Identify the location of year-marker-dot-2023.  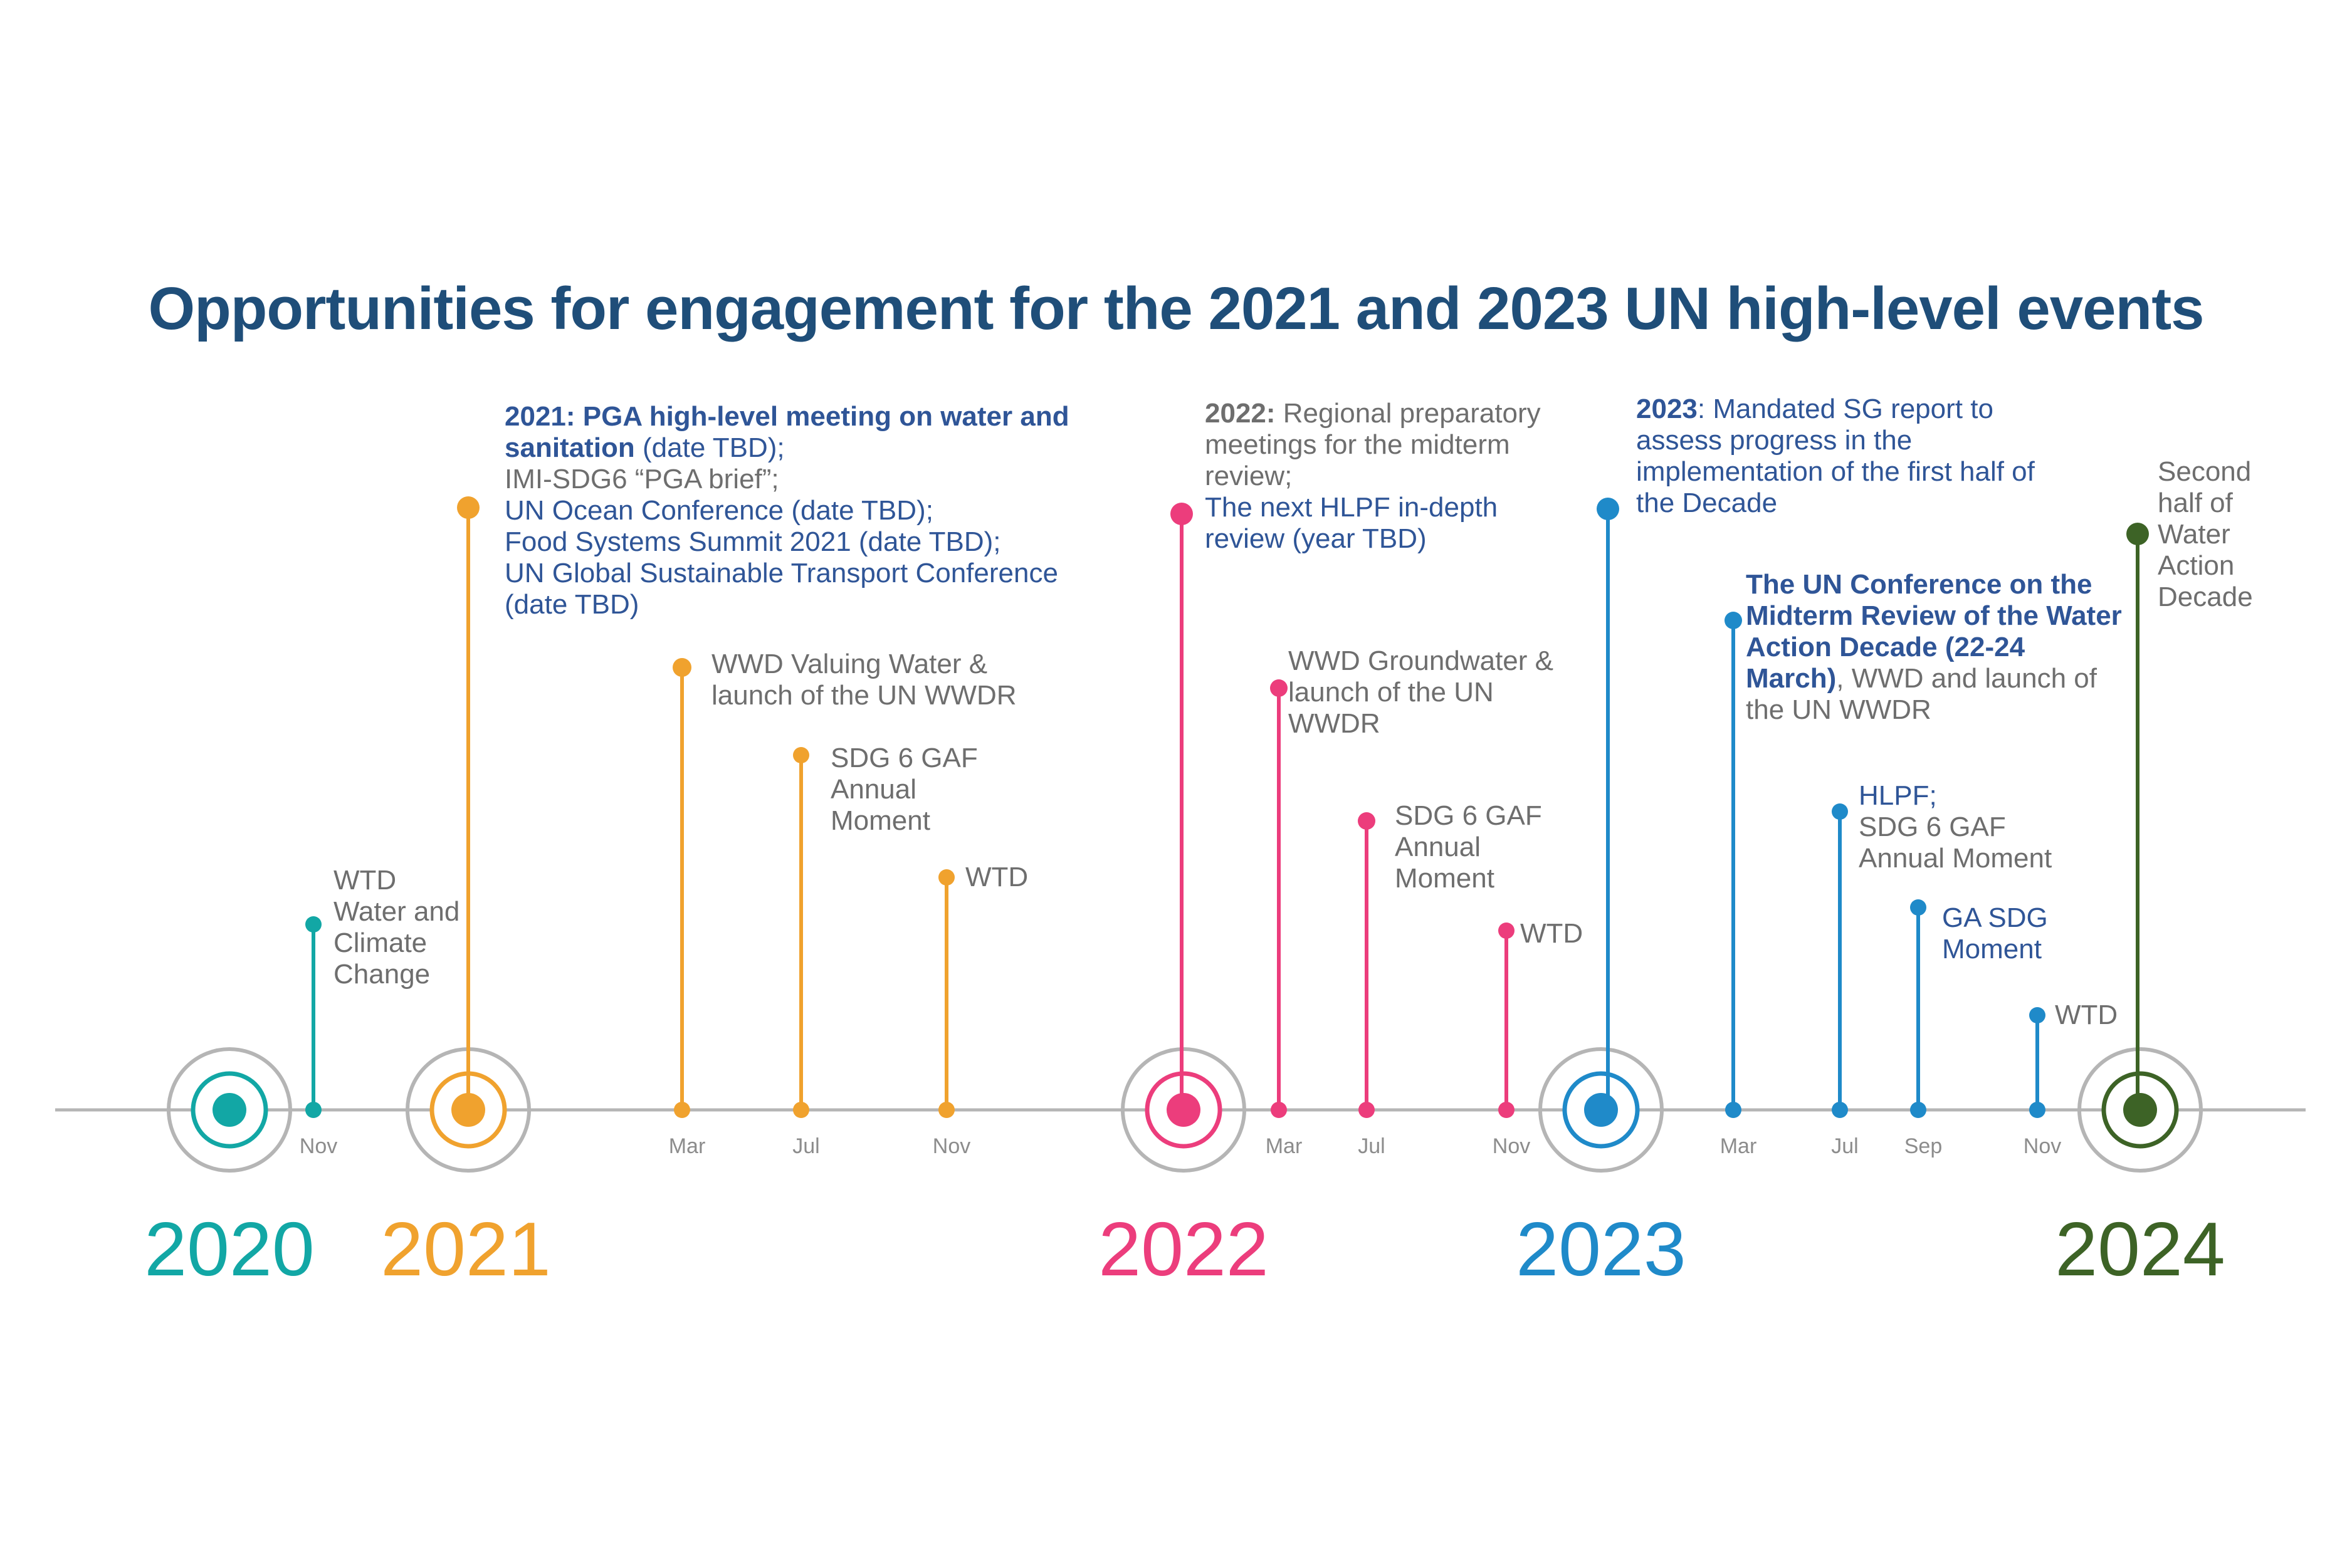
(1601, 1110).